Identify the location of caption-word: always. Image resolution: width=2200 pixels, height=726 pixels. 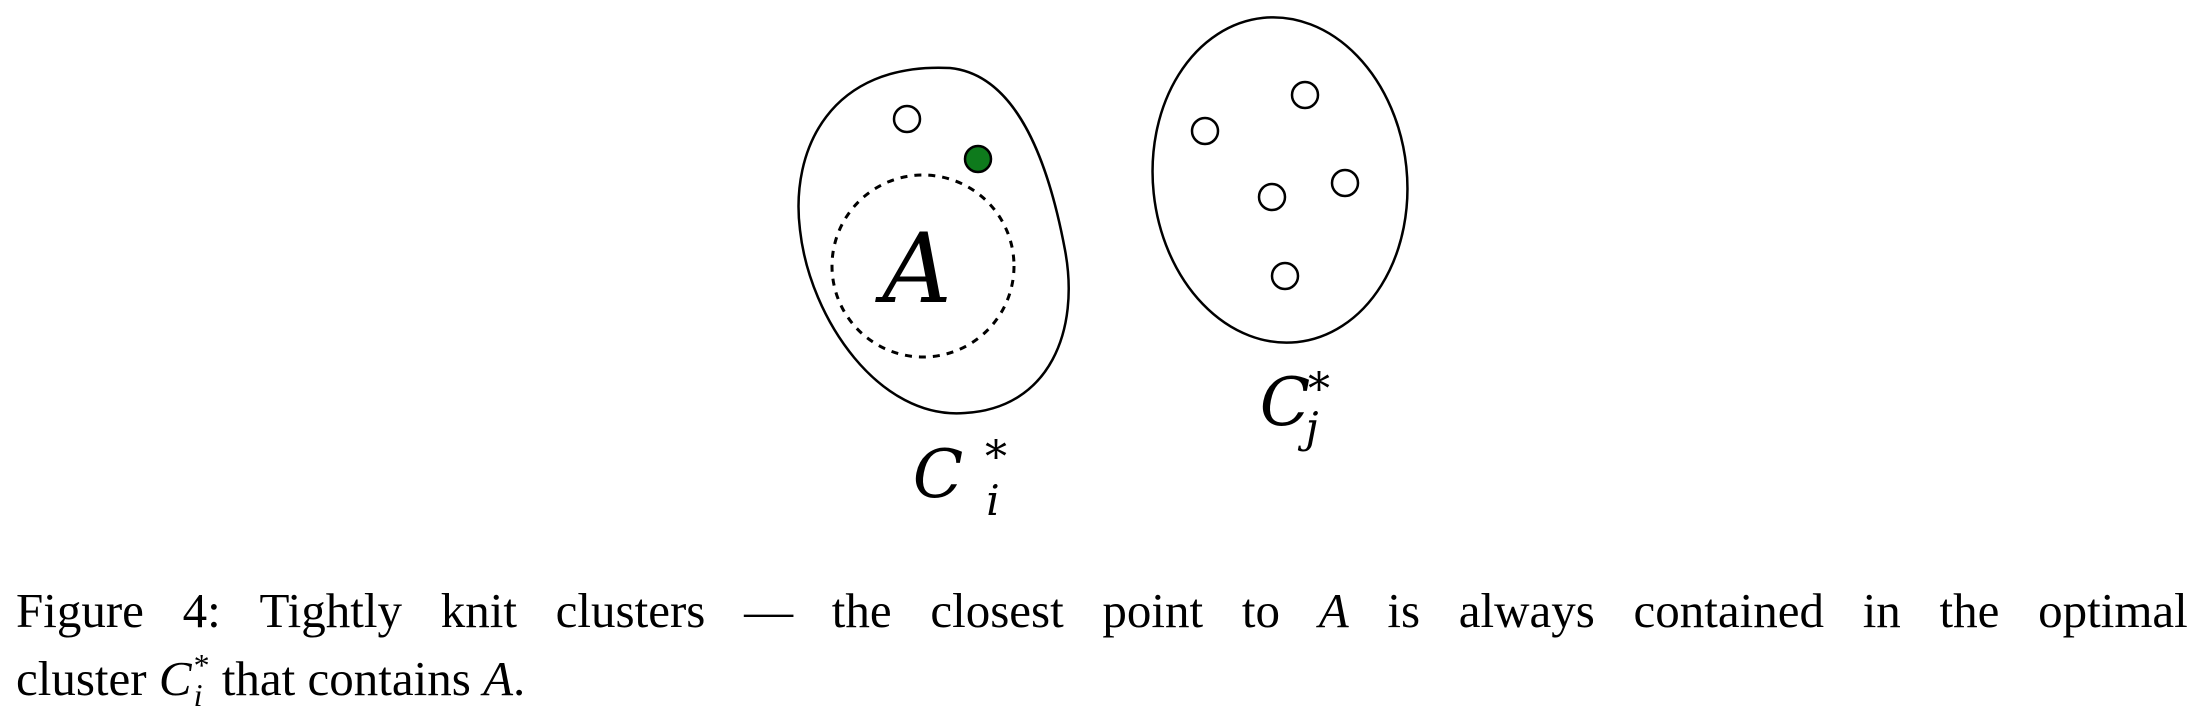
(1526, 610).